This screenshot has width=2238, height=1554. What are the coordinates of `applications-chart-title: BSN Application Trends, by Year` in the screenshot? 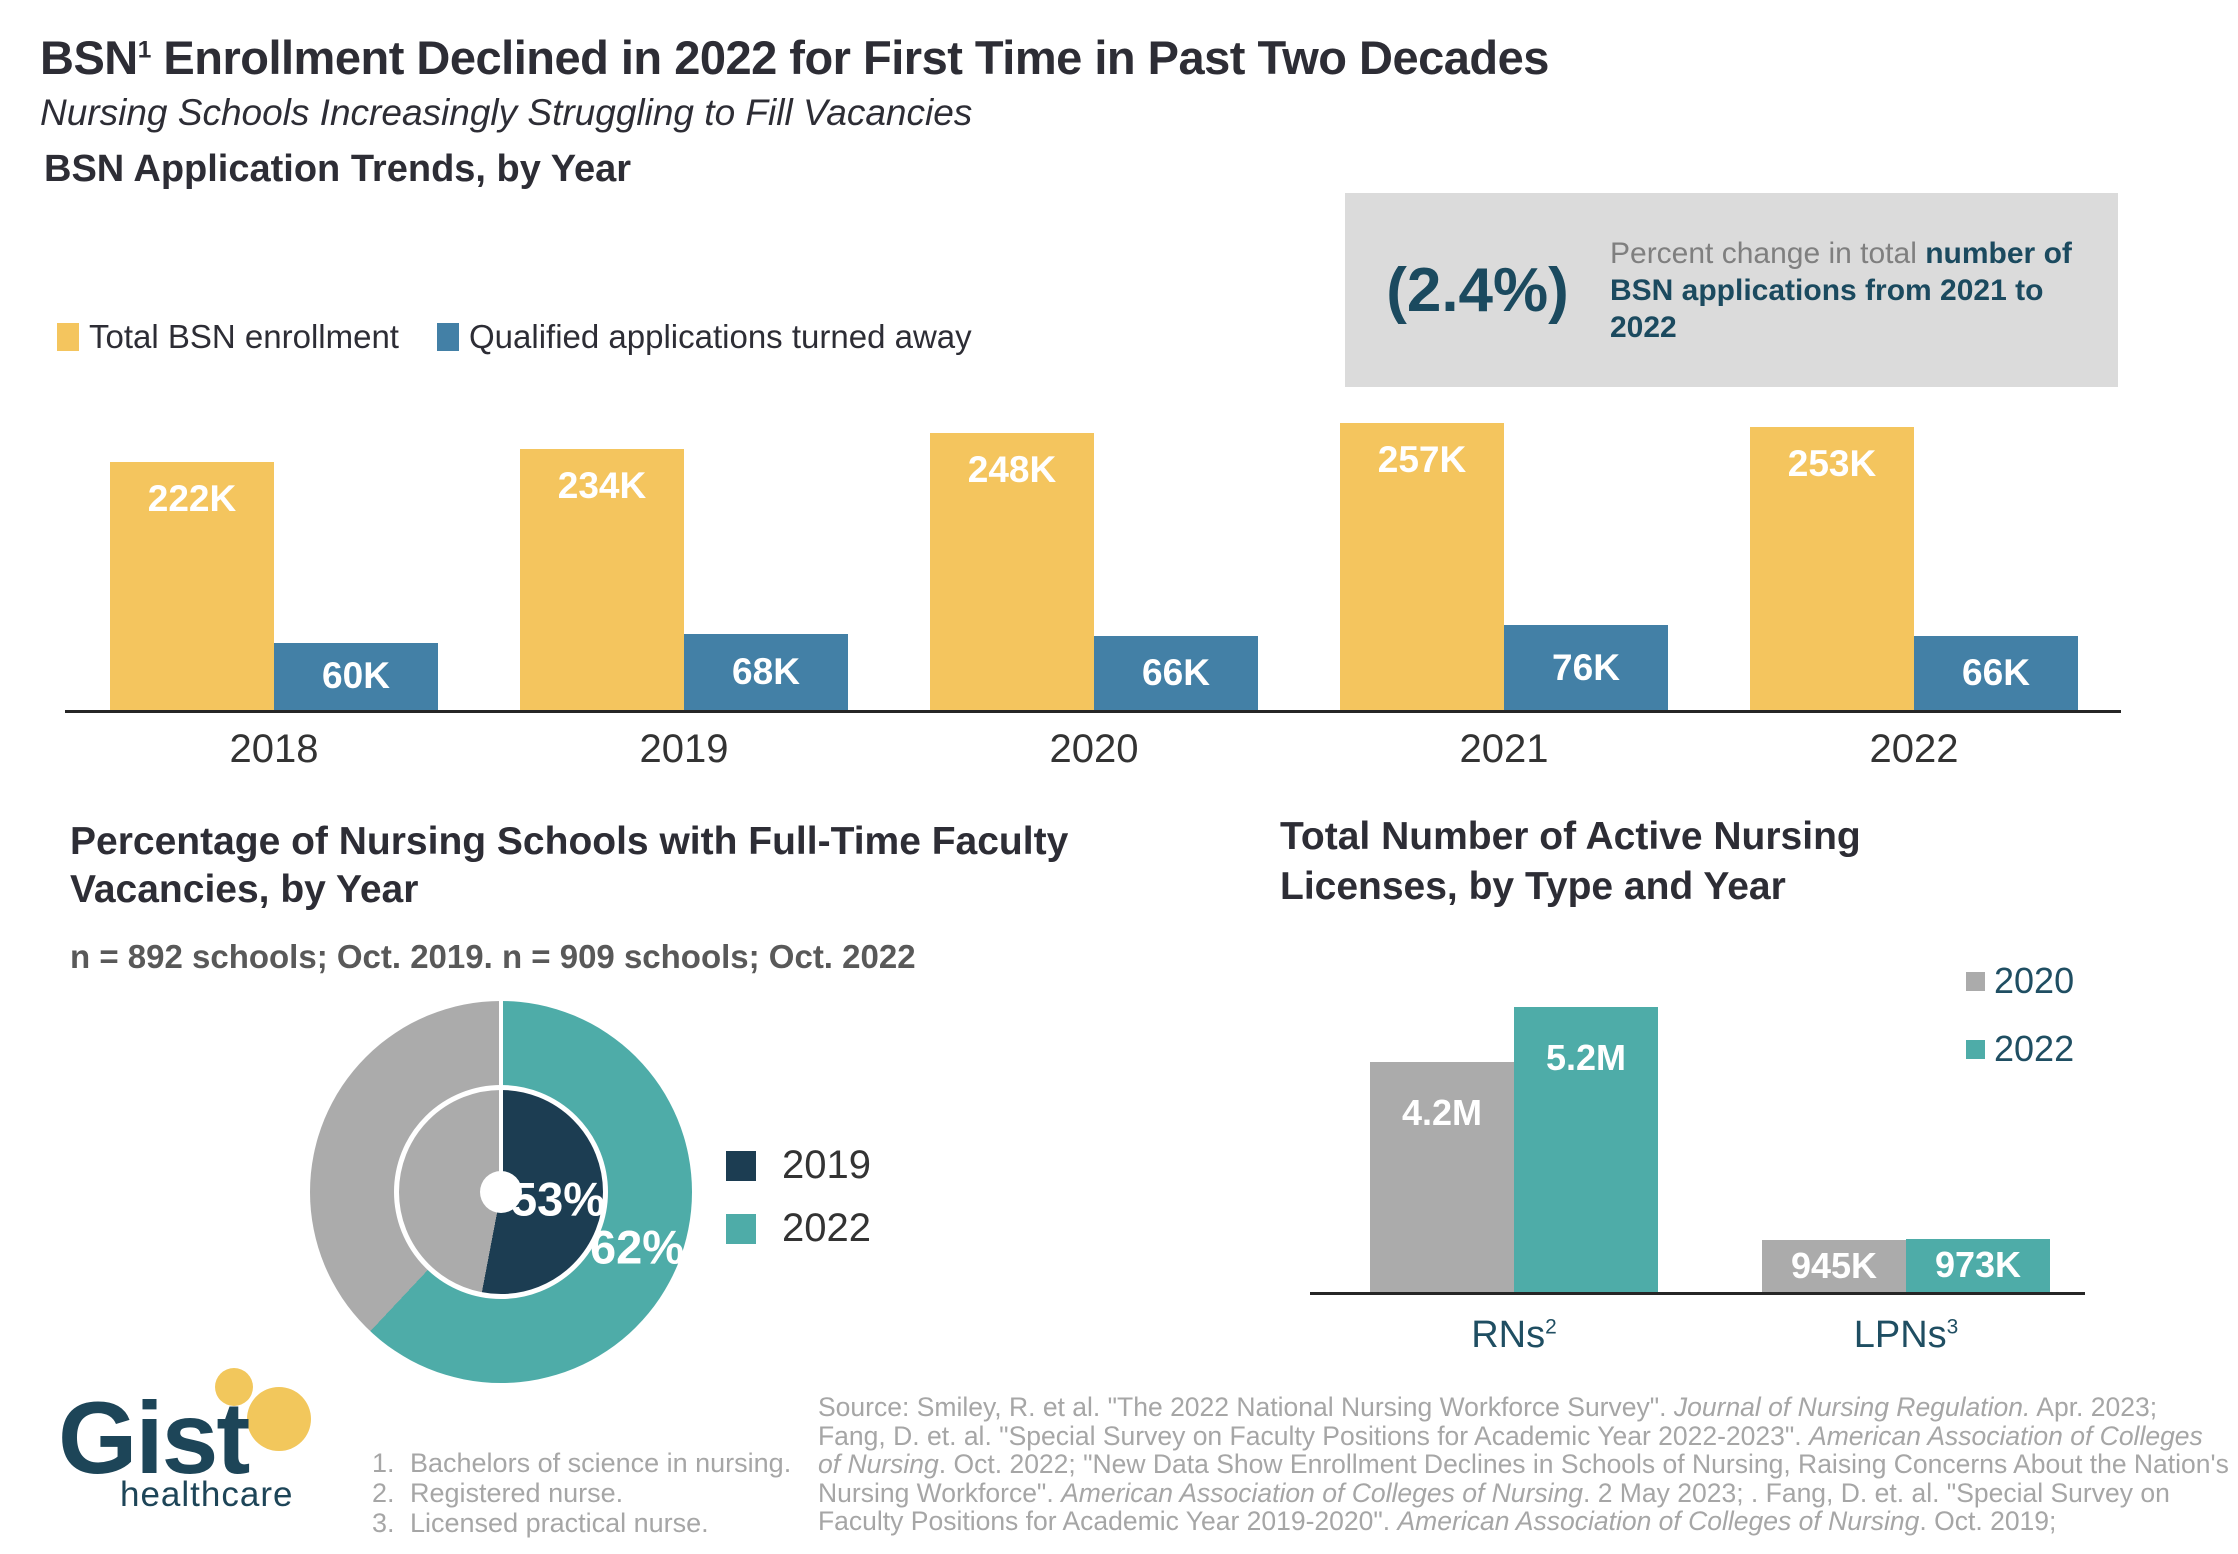 It's located at (338, 169).